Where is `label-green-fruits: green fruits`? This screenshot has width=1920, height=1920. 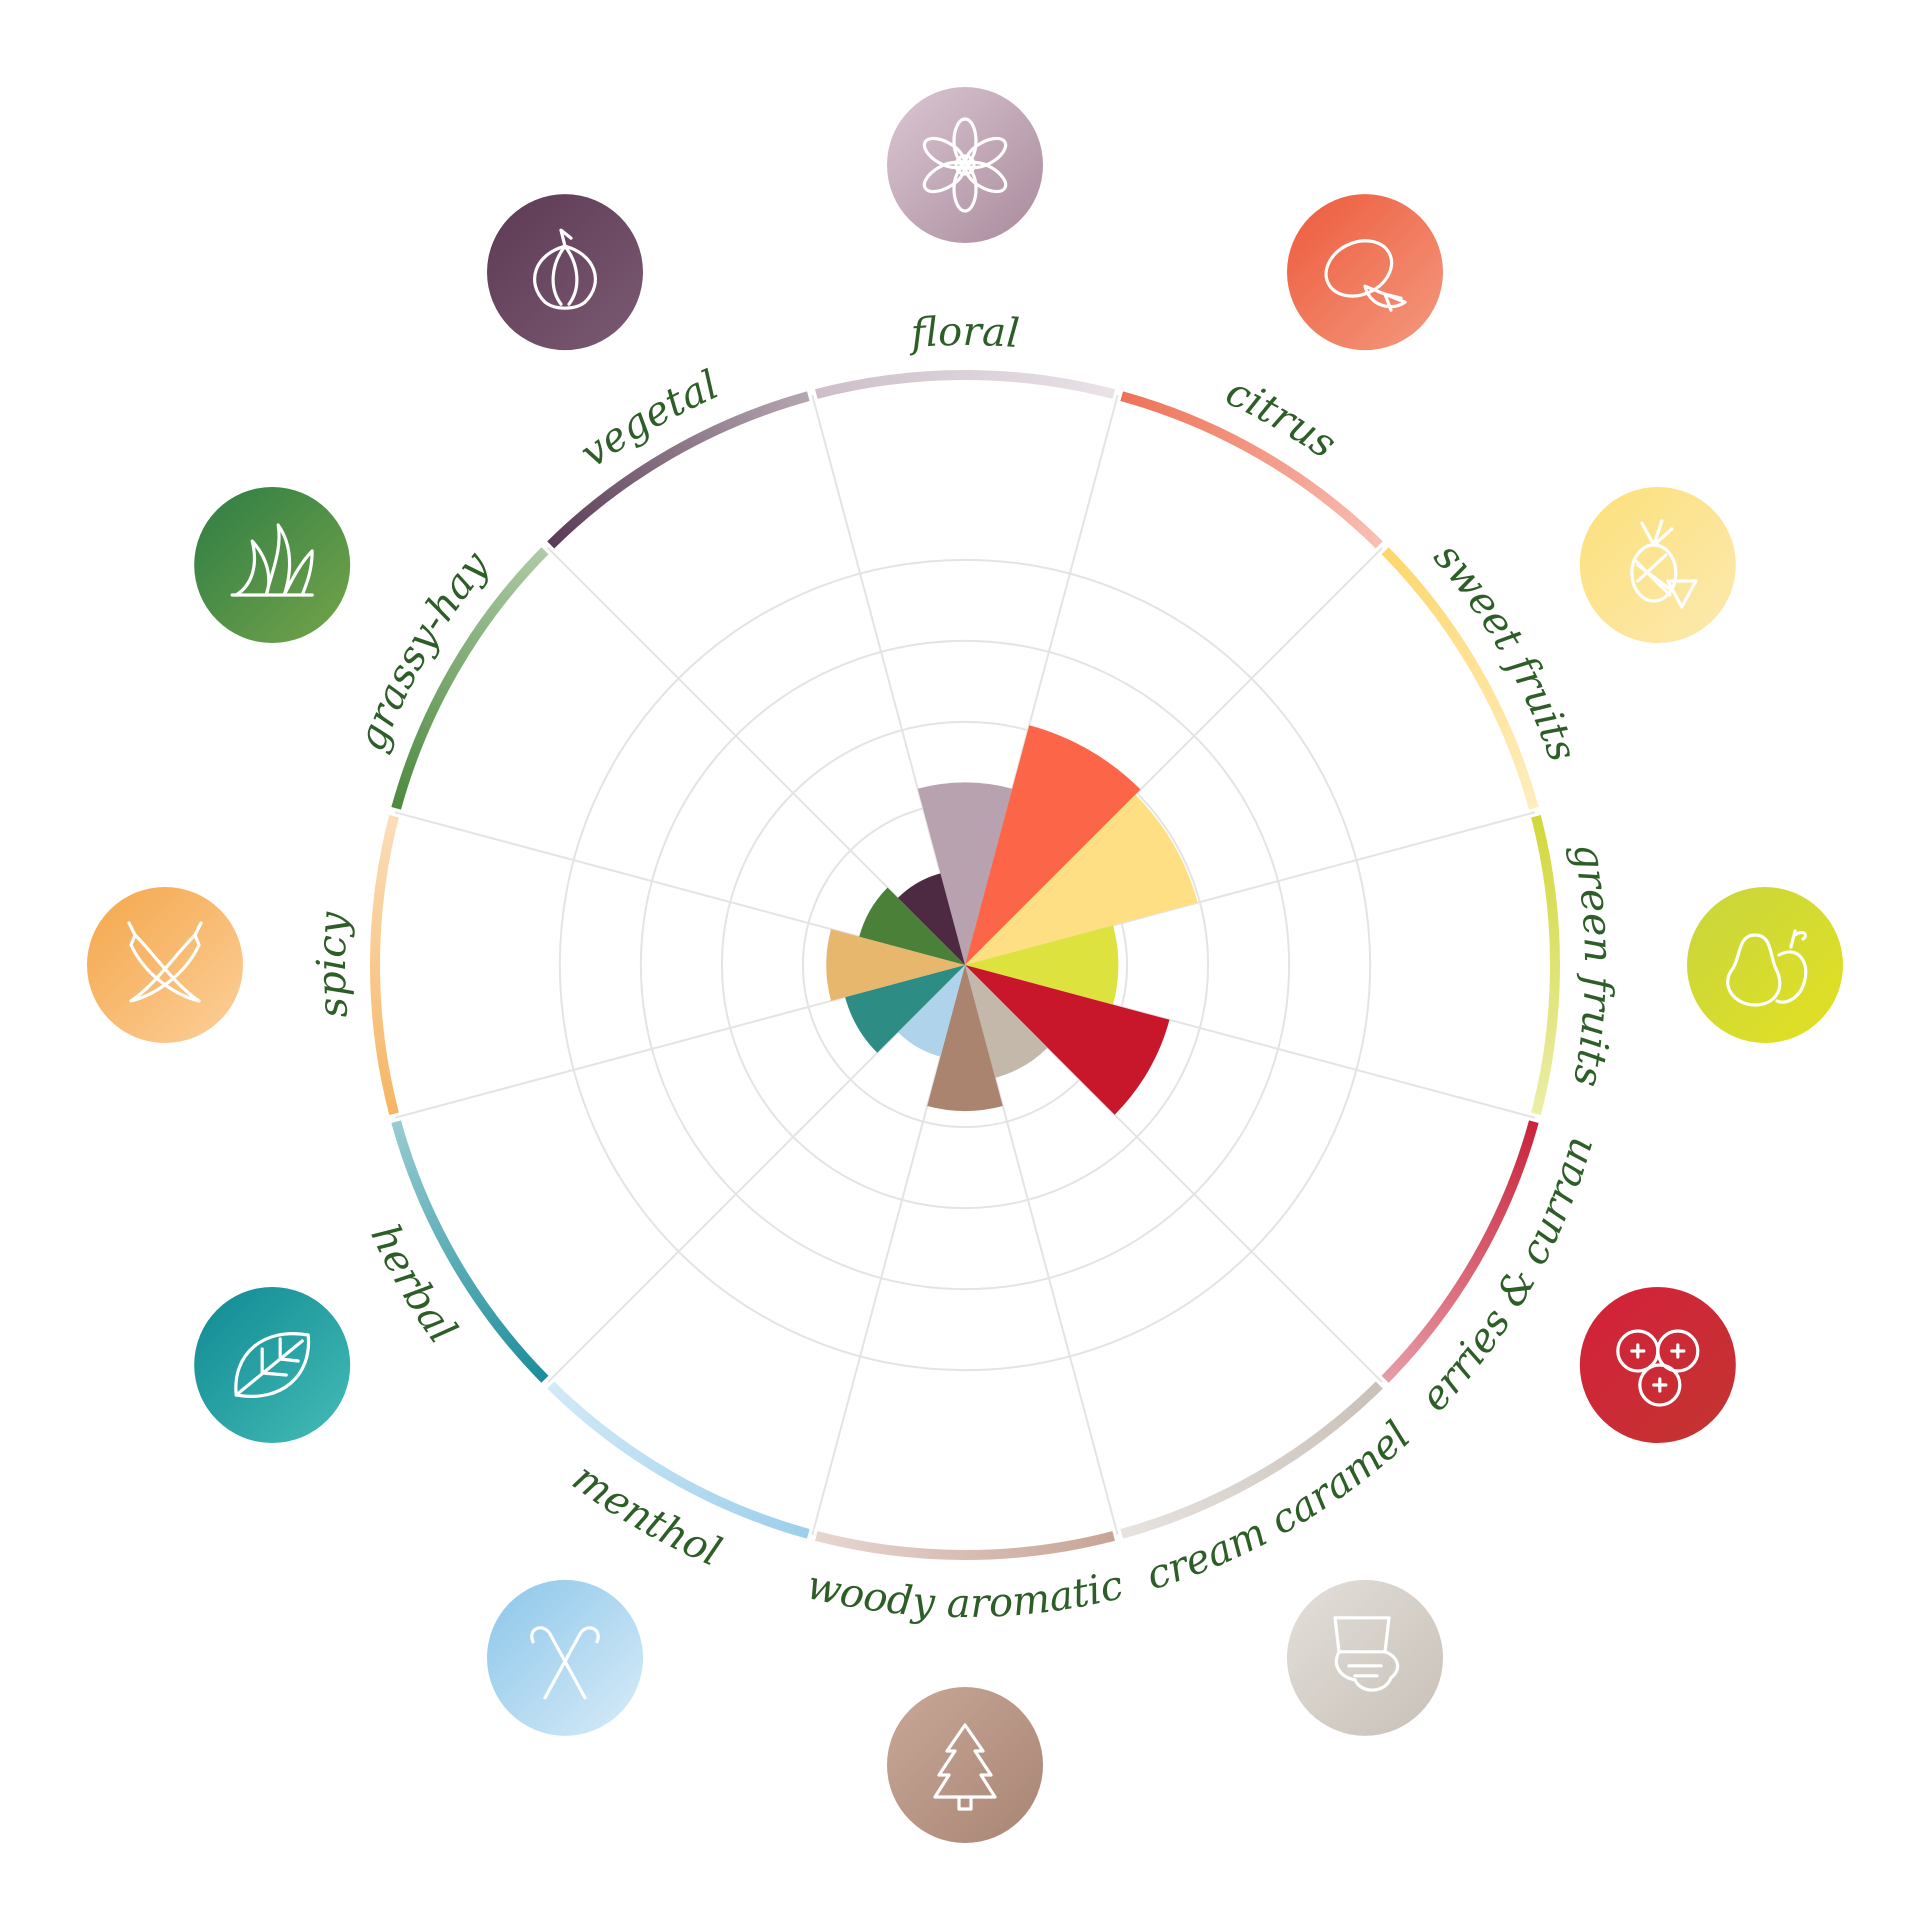 label-green-fruits: green fruits is located at coordinates (1592, 965).